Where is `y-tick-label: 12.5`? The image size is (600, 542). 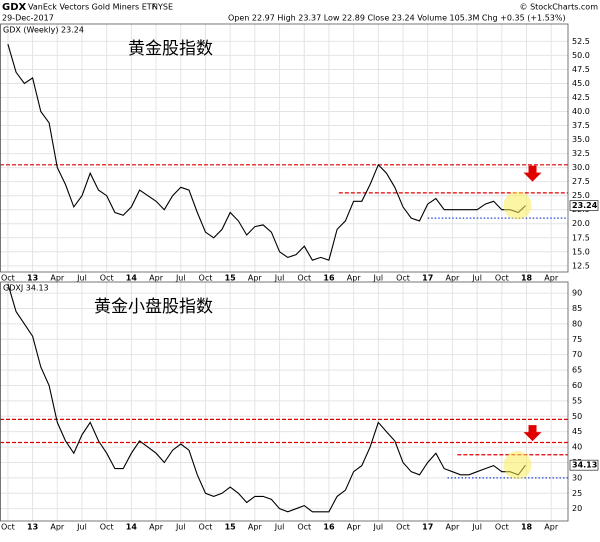 y-tick-label: 12.5 is located at coordinates (581, 265).